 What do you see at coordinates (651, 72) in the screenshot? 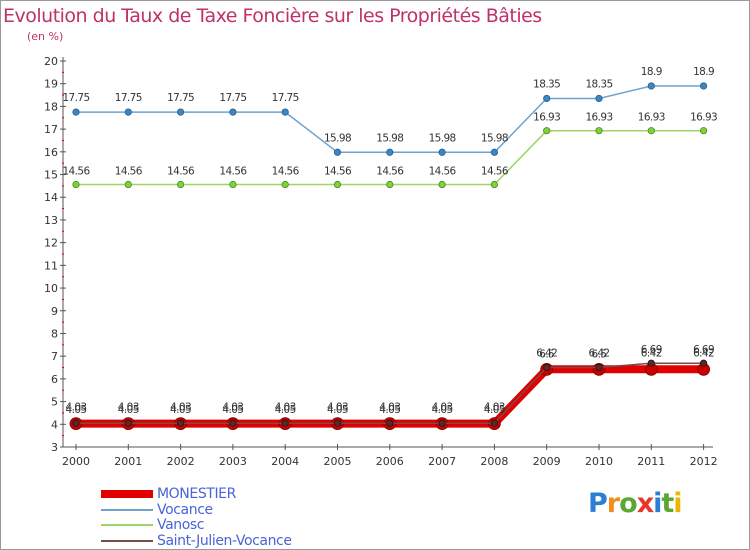
I see `data-label: 18.9` at bounding box center [651, 72].